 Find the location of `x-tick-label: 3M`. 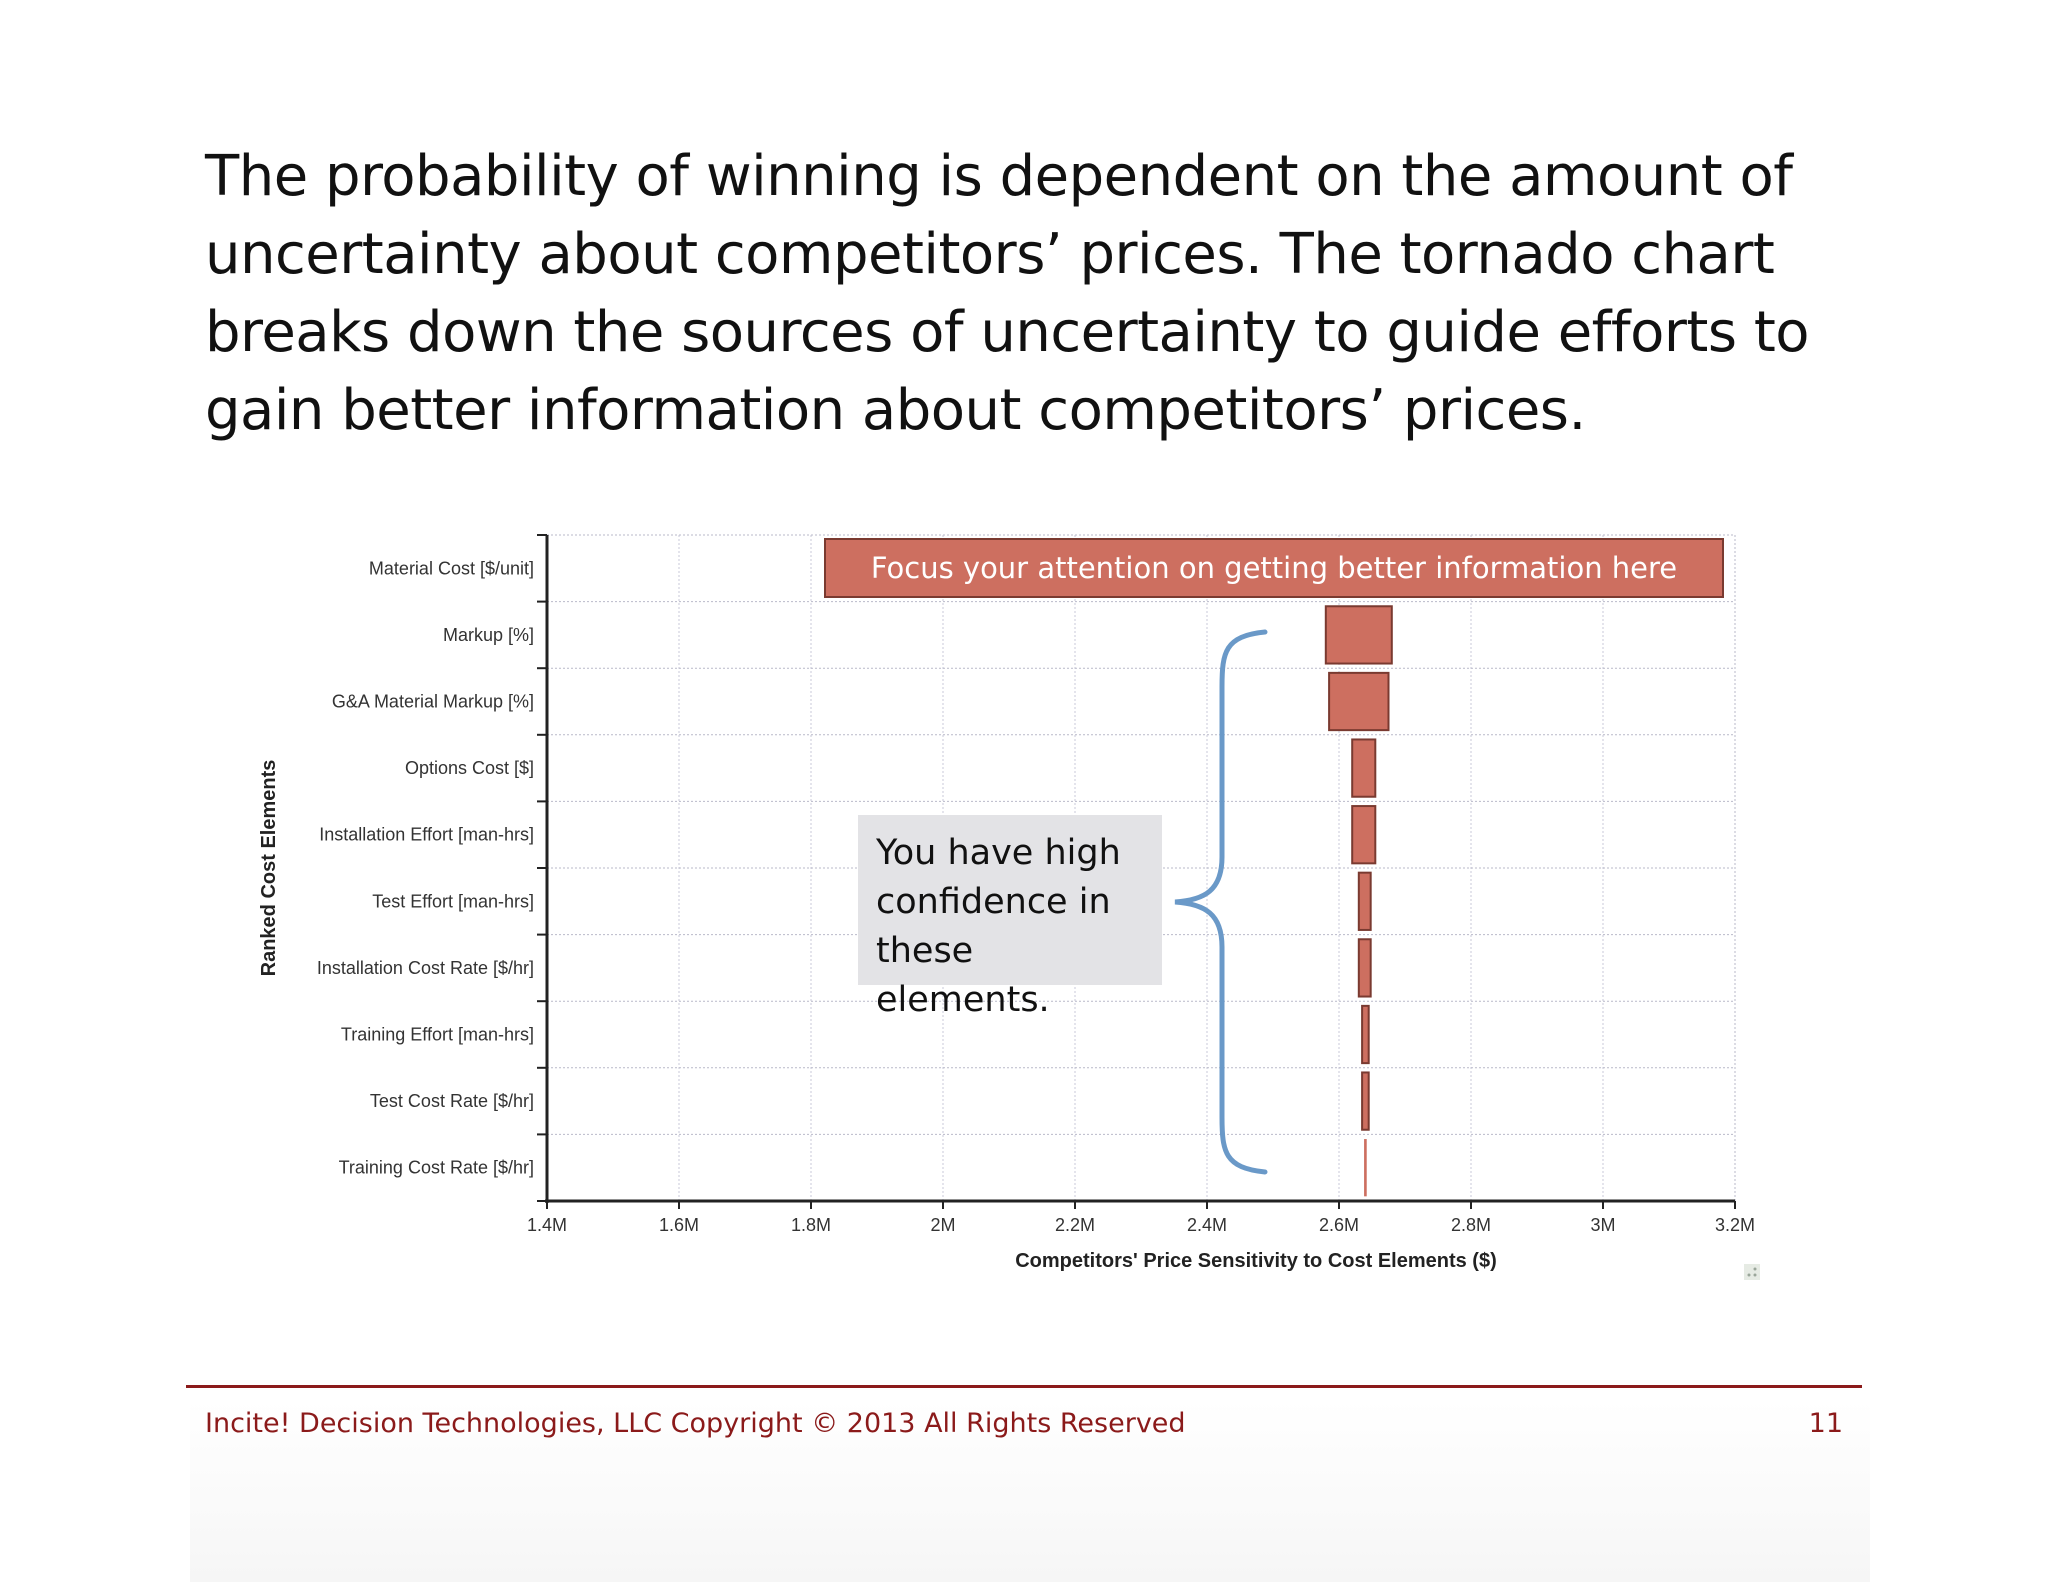

x-tick-label: 3M is located at coordinates (1602, 1225).